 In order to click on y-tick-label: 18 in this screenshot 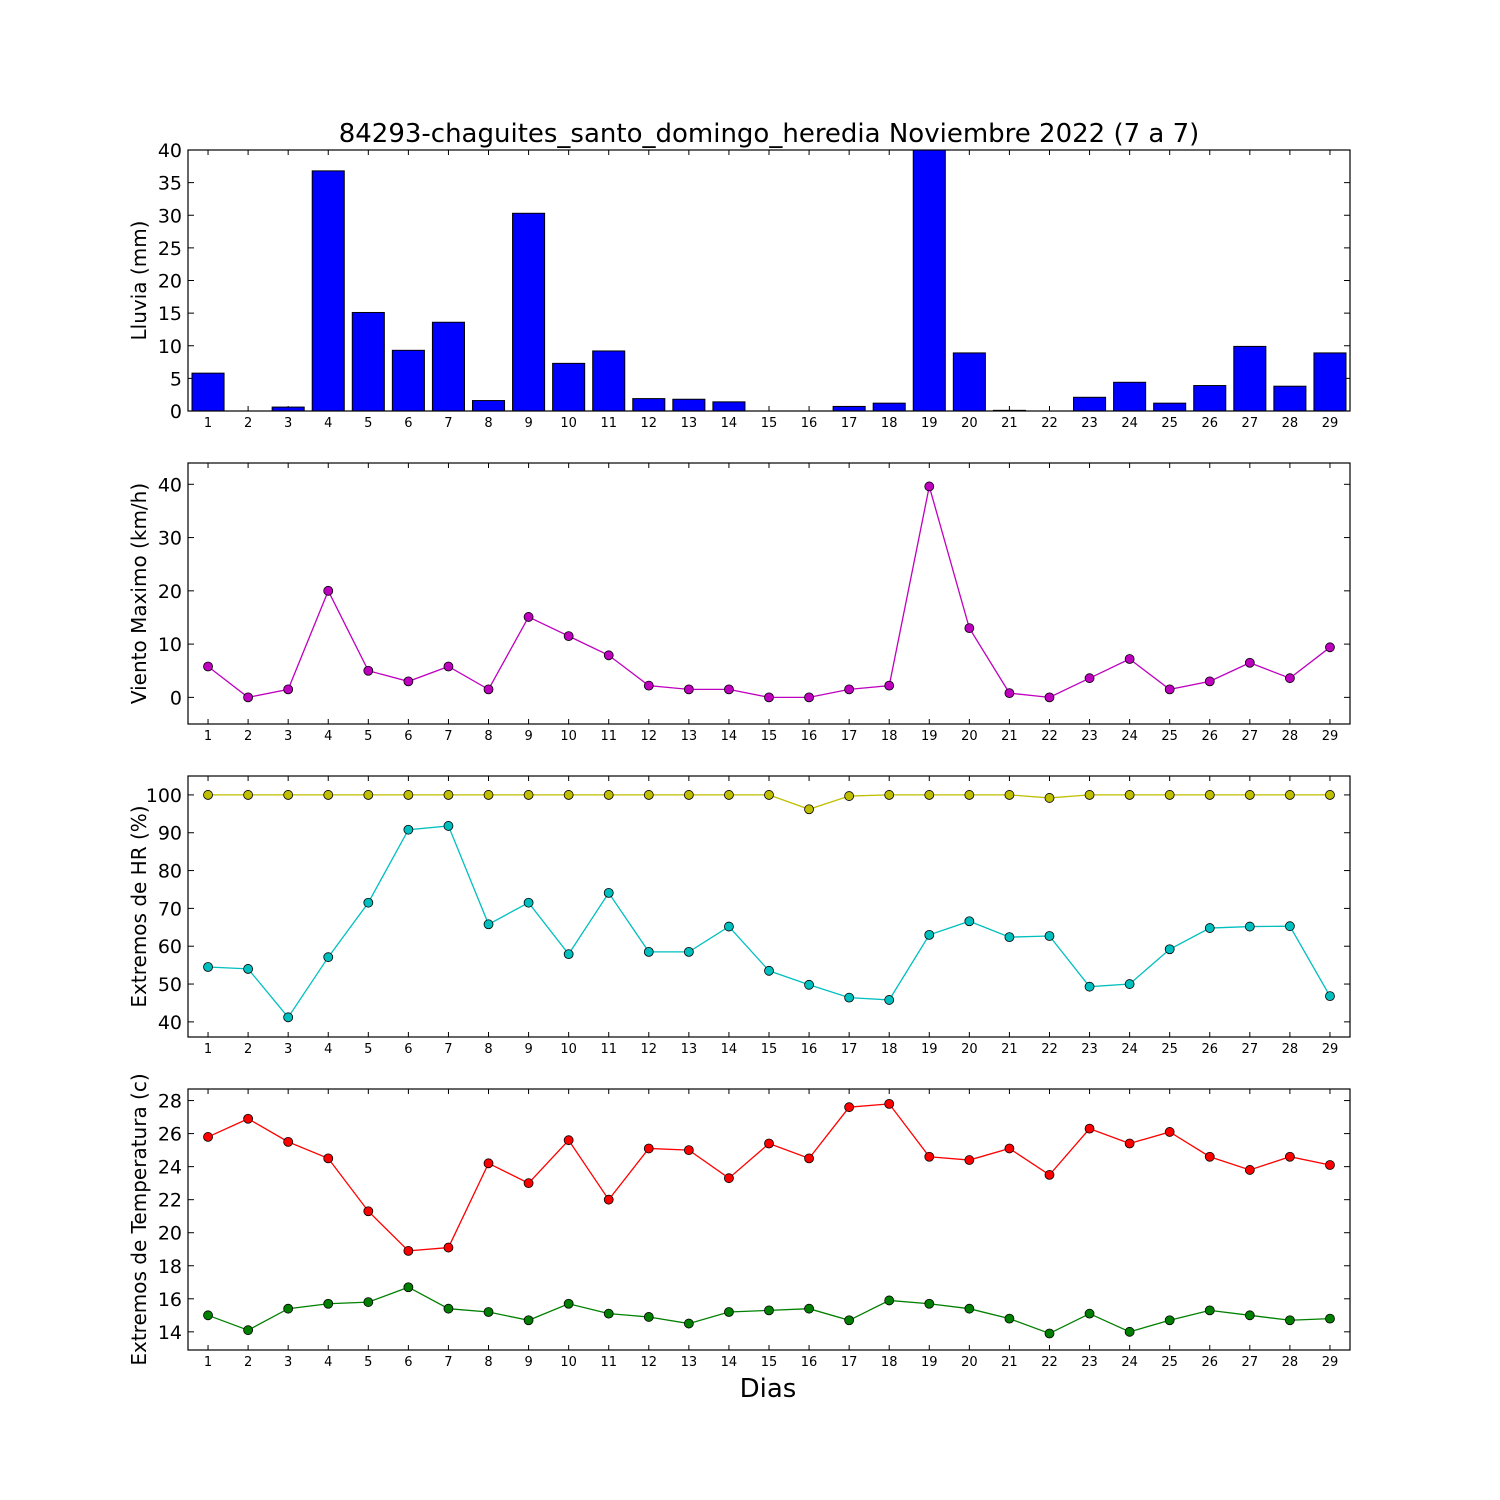, I will do `click(170, 1267)`.